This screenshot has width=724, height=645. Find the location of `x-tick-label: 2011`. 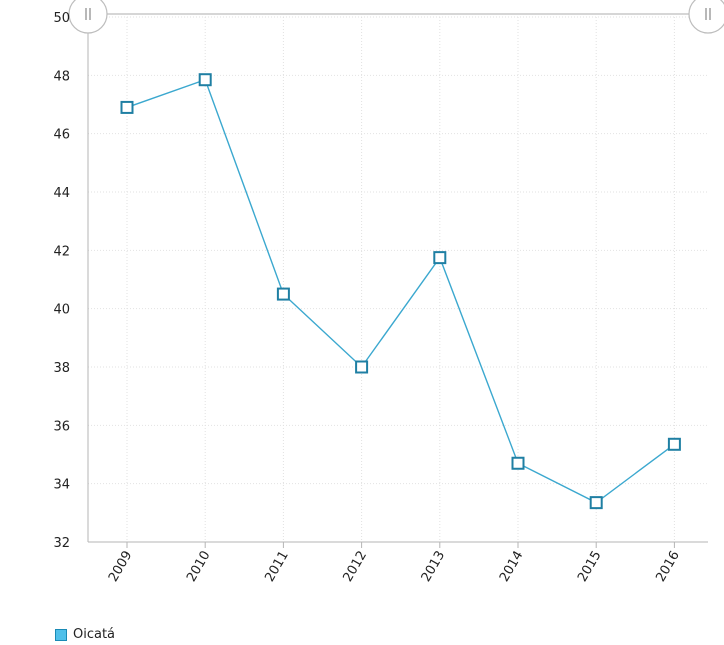

x-tick-label: 2011 is located at coordinates (277, 567).